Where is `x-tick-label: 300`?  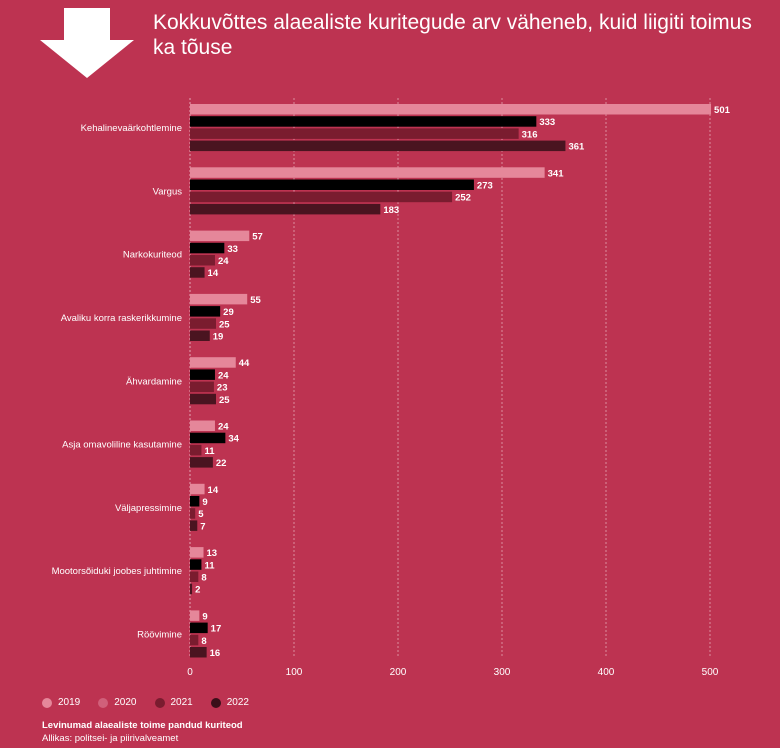 x-tick-label: 300 is located at coordinates (502, 672).